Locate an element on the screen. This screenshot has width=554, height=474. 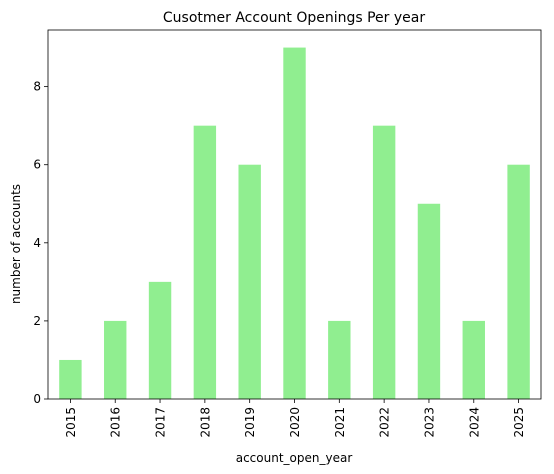
chart-title: Cusotmer Account Openings Per year is located at coordinates (294, 18).